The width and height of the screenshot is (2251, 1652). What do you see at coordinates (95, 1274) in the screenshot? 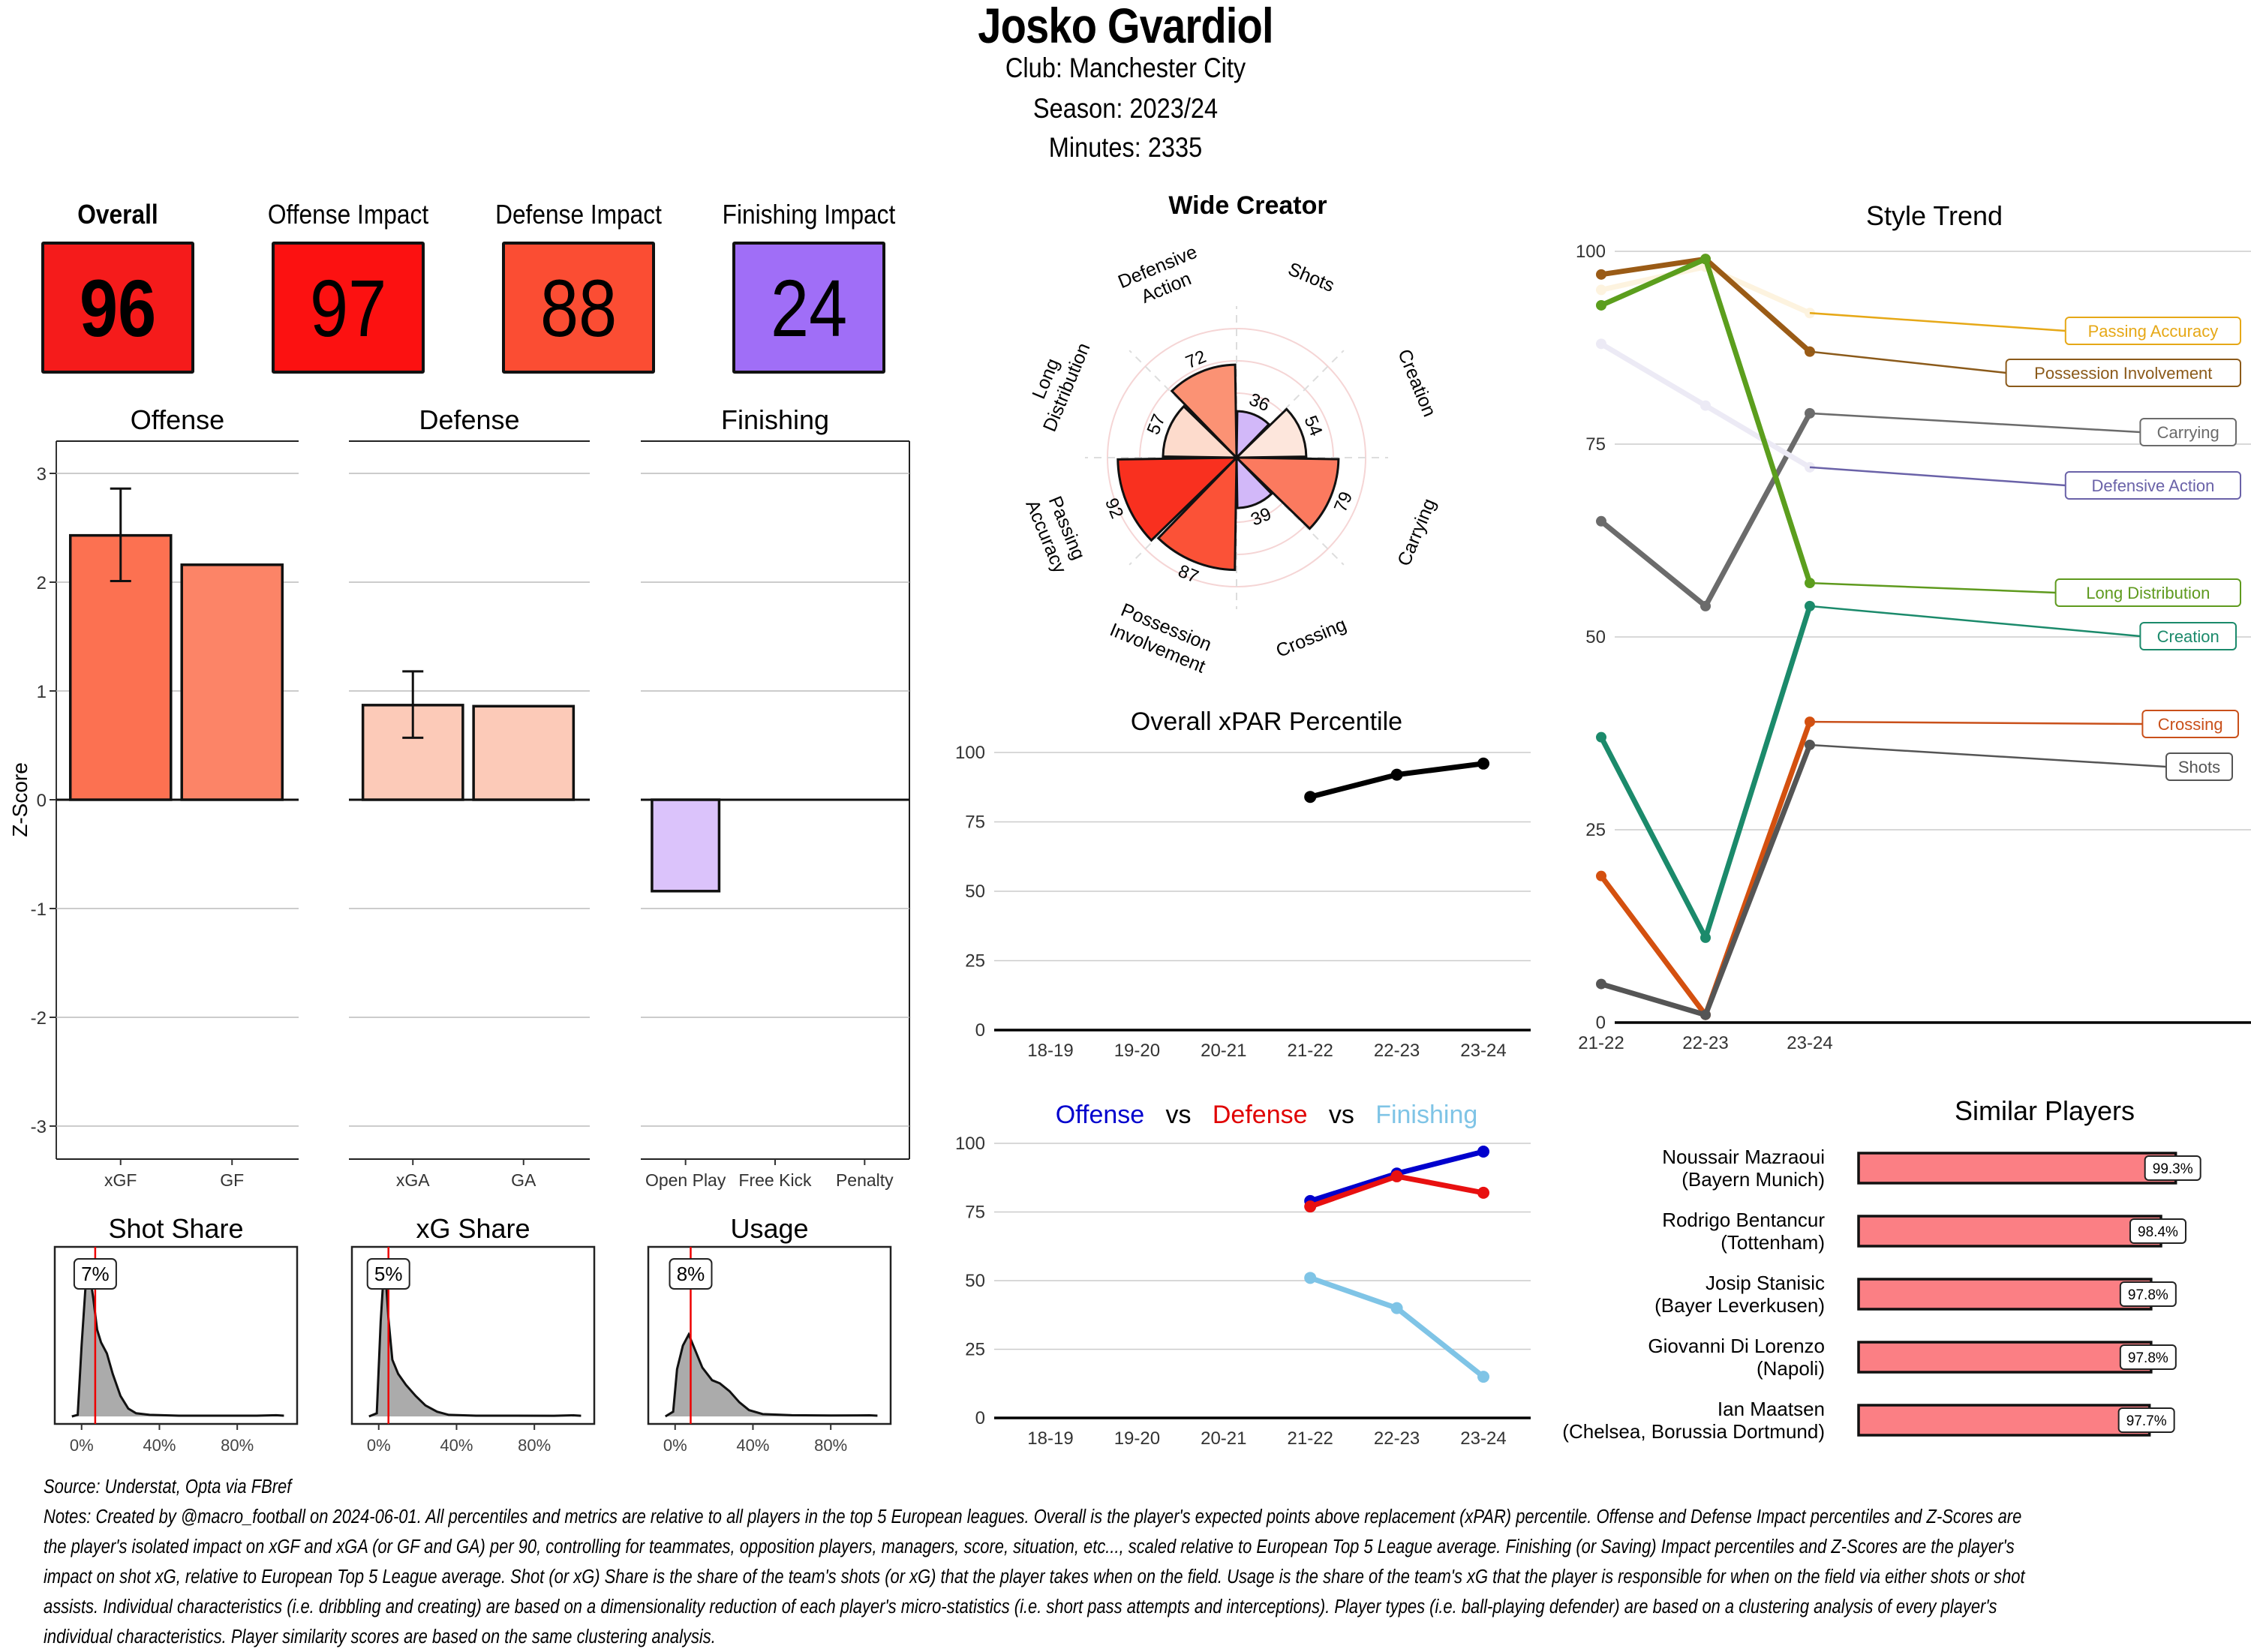
I see `marker-label: 7%` at bounding box center [95, 1274].